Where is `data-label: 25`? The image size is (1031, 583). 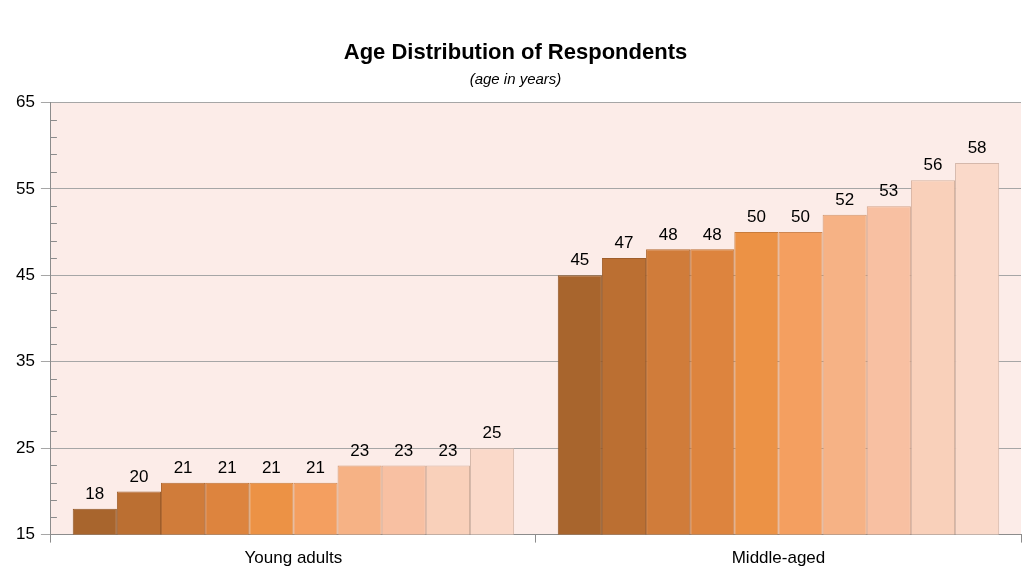
data-label: 25 is located at coordinates (492, 433).